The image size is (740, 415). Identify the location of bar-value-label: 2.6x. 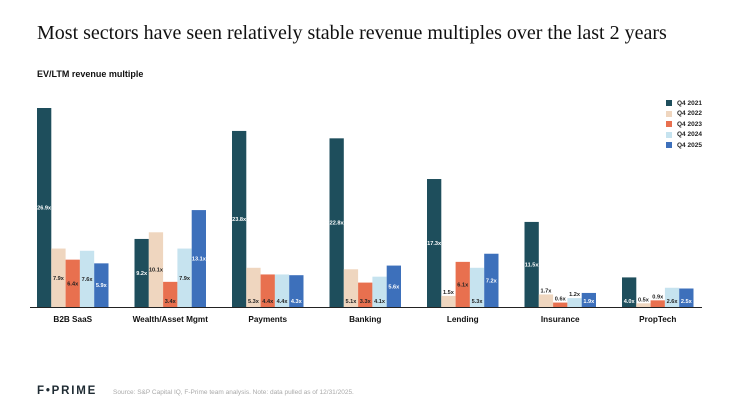
(673, 302).